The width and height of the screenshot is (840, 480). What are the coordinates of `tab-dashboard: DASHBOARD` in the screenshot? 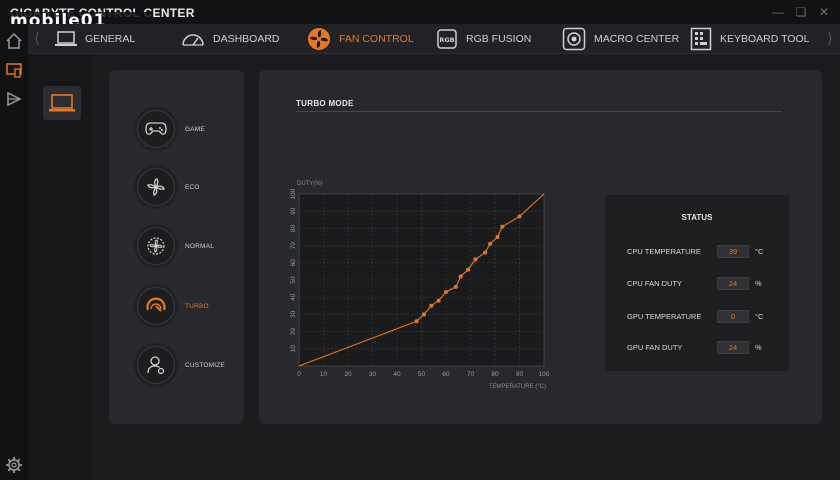 It's located at (230, 39).